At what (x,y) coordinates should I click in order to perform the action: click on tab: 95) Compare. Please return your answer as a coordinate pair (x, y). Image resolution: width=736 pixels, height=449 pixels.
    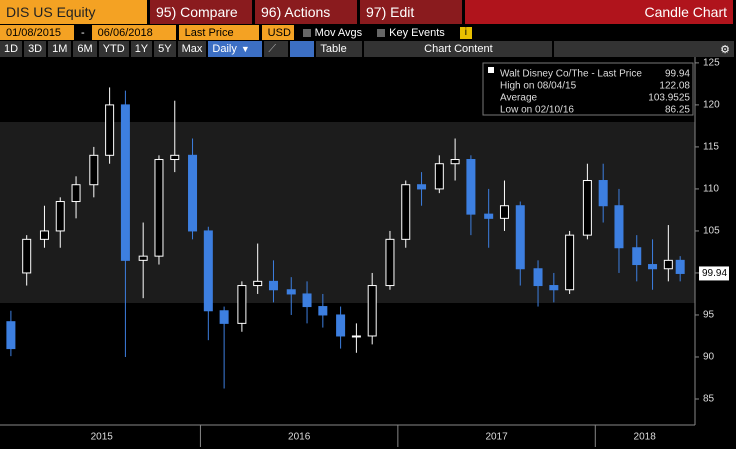
    Looking at the image, I should click on (201, 12).